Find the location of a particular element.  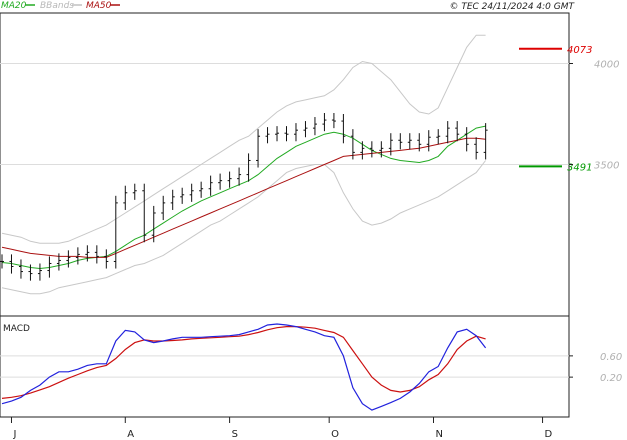

macd-signal-line is located at coordinates (243, 362).